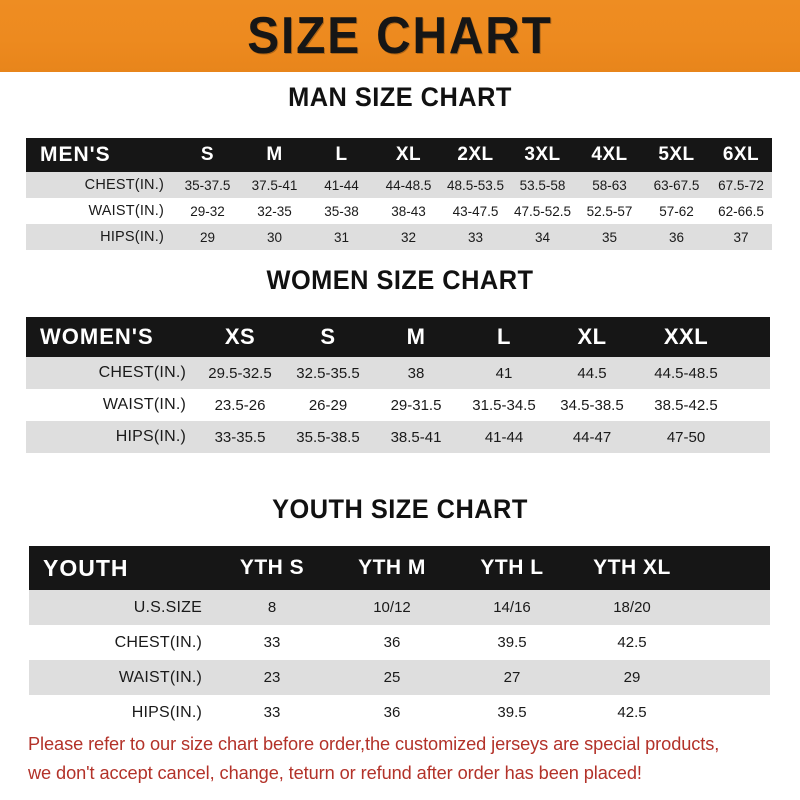  Describe the element at coordinates (416, 437) in the screenshot. I see `women-hips-m: 38.5-41` at that location.